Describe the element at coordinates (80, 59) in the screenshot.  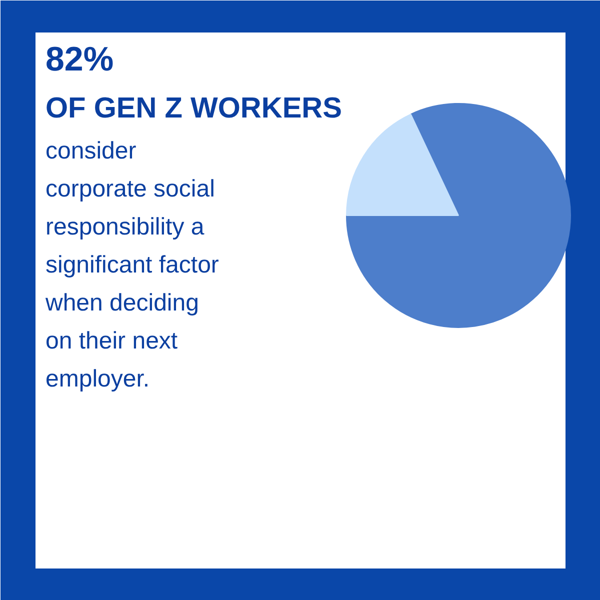
I see `chart-title: 82%` at that location.